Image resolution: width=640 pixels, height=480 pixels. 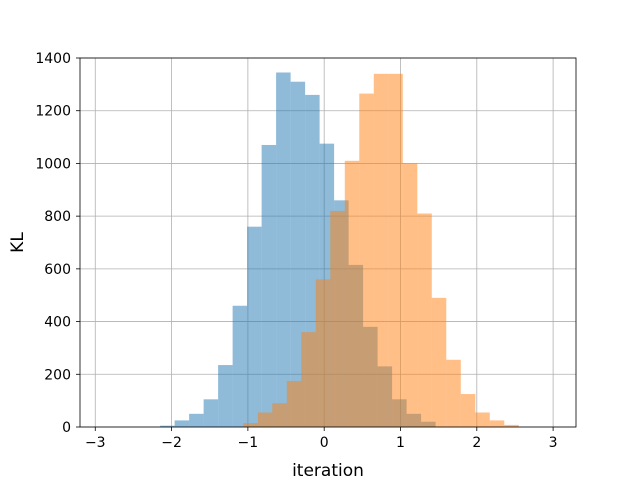 I want to click on x-tick-label: 3, so click(x=553, y=443).